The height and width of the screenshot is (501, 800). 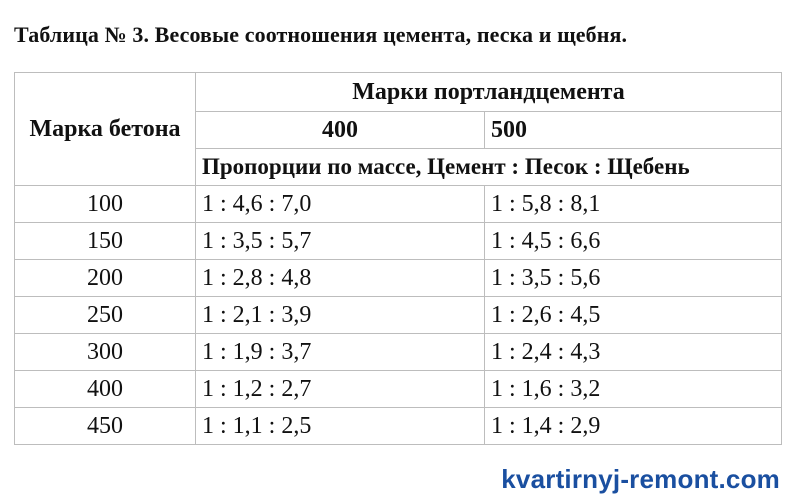 I want to click on table-row: 450 1 : 1,1 : 2,5 1 : 1,4 : 2,9, so click(x=398, y=426).